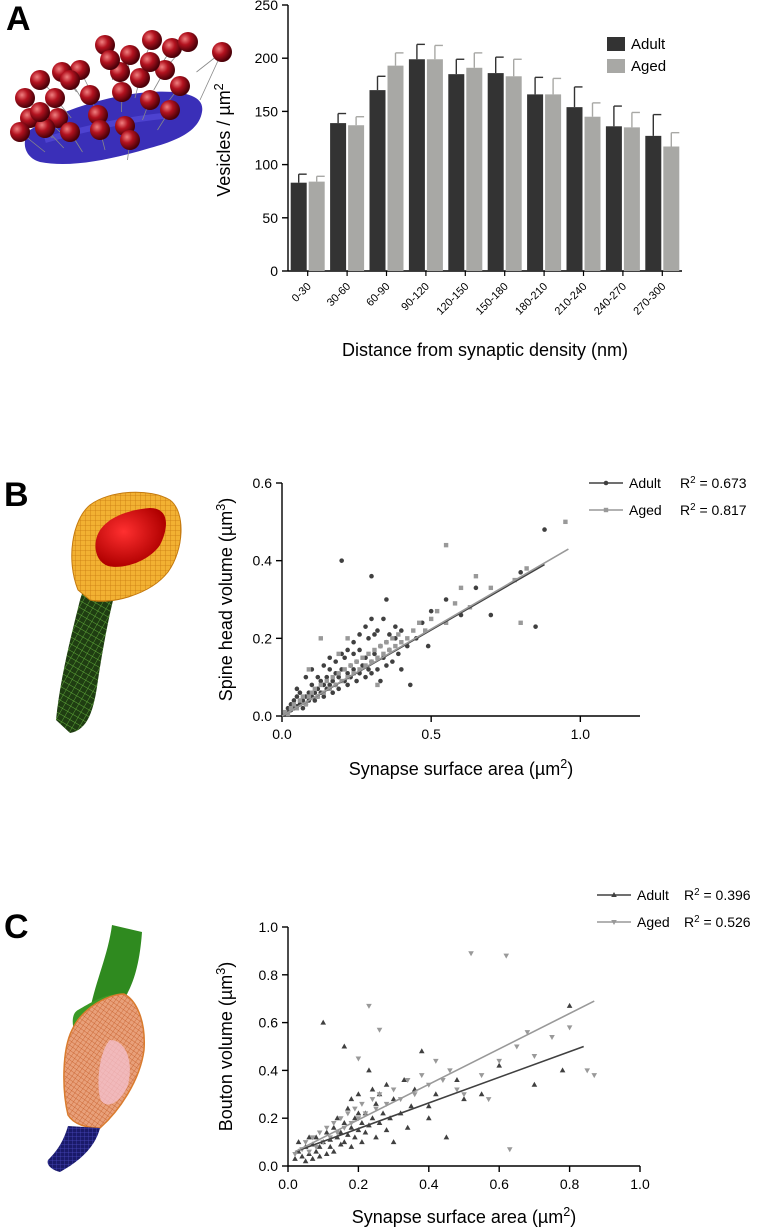  What do you see at coordinates (223, 139) in the screenshot?
I see `y-axis-label: Vesicles / µm2` at bounding box center [223, 139].